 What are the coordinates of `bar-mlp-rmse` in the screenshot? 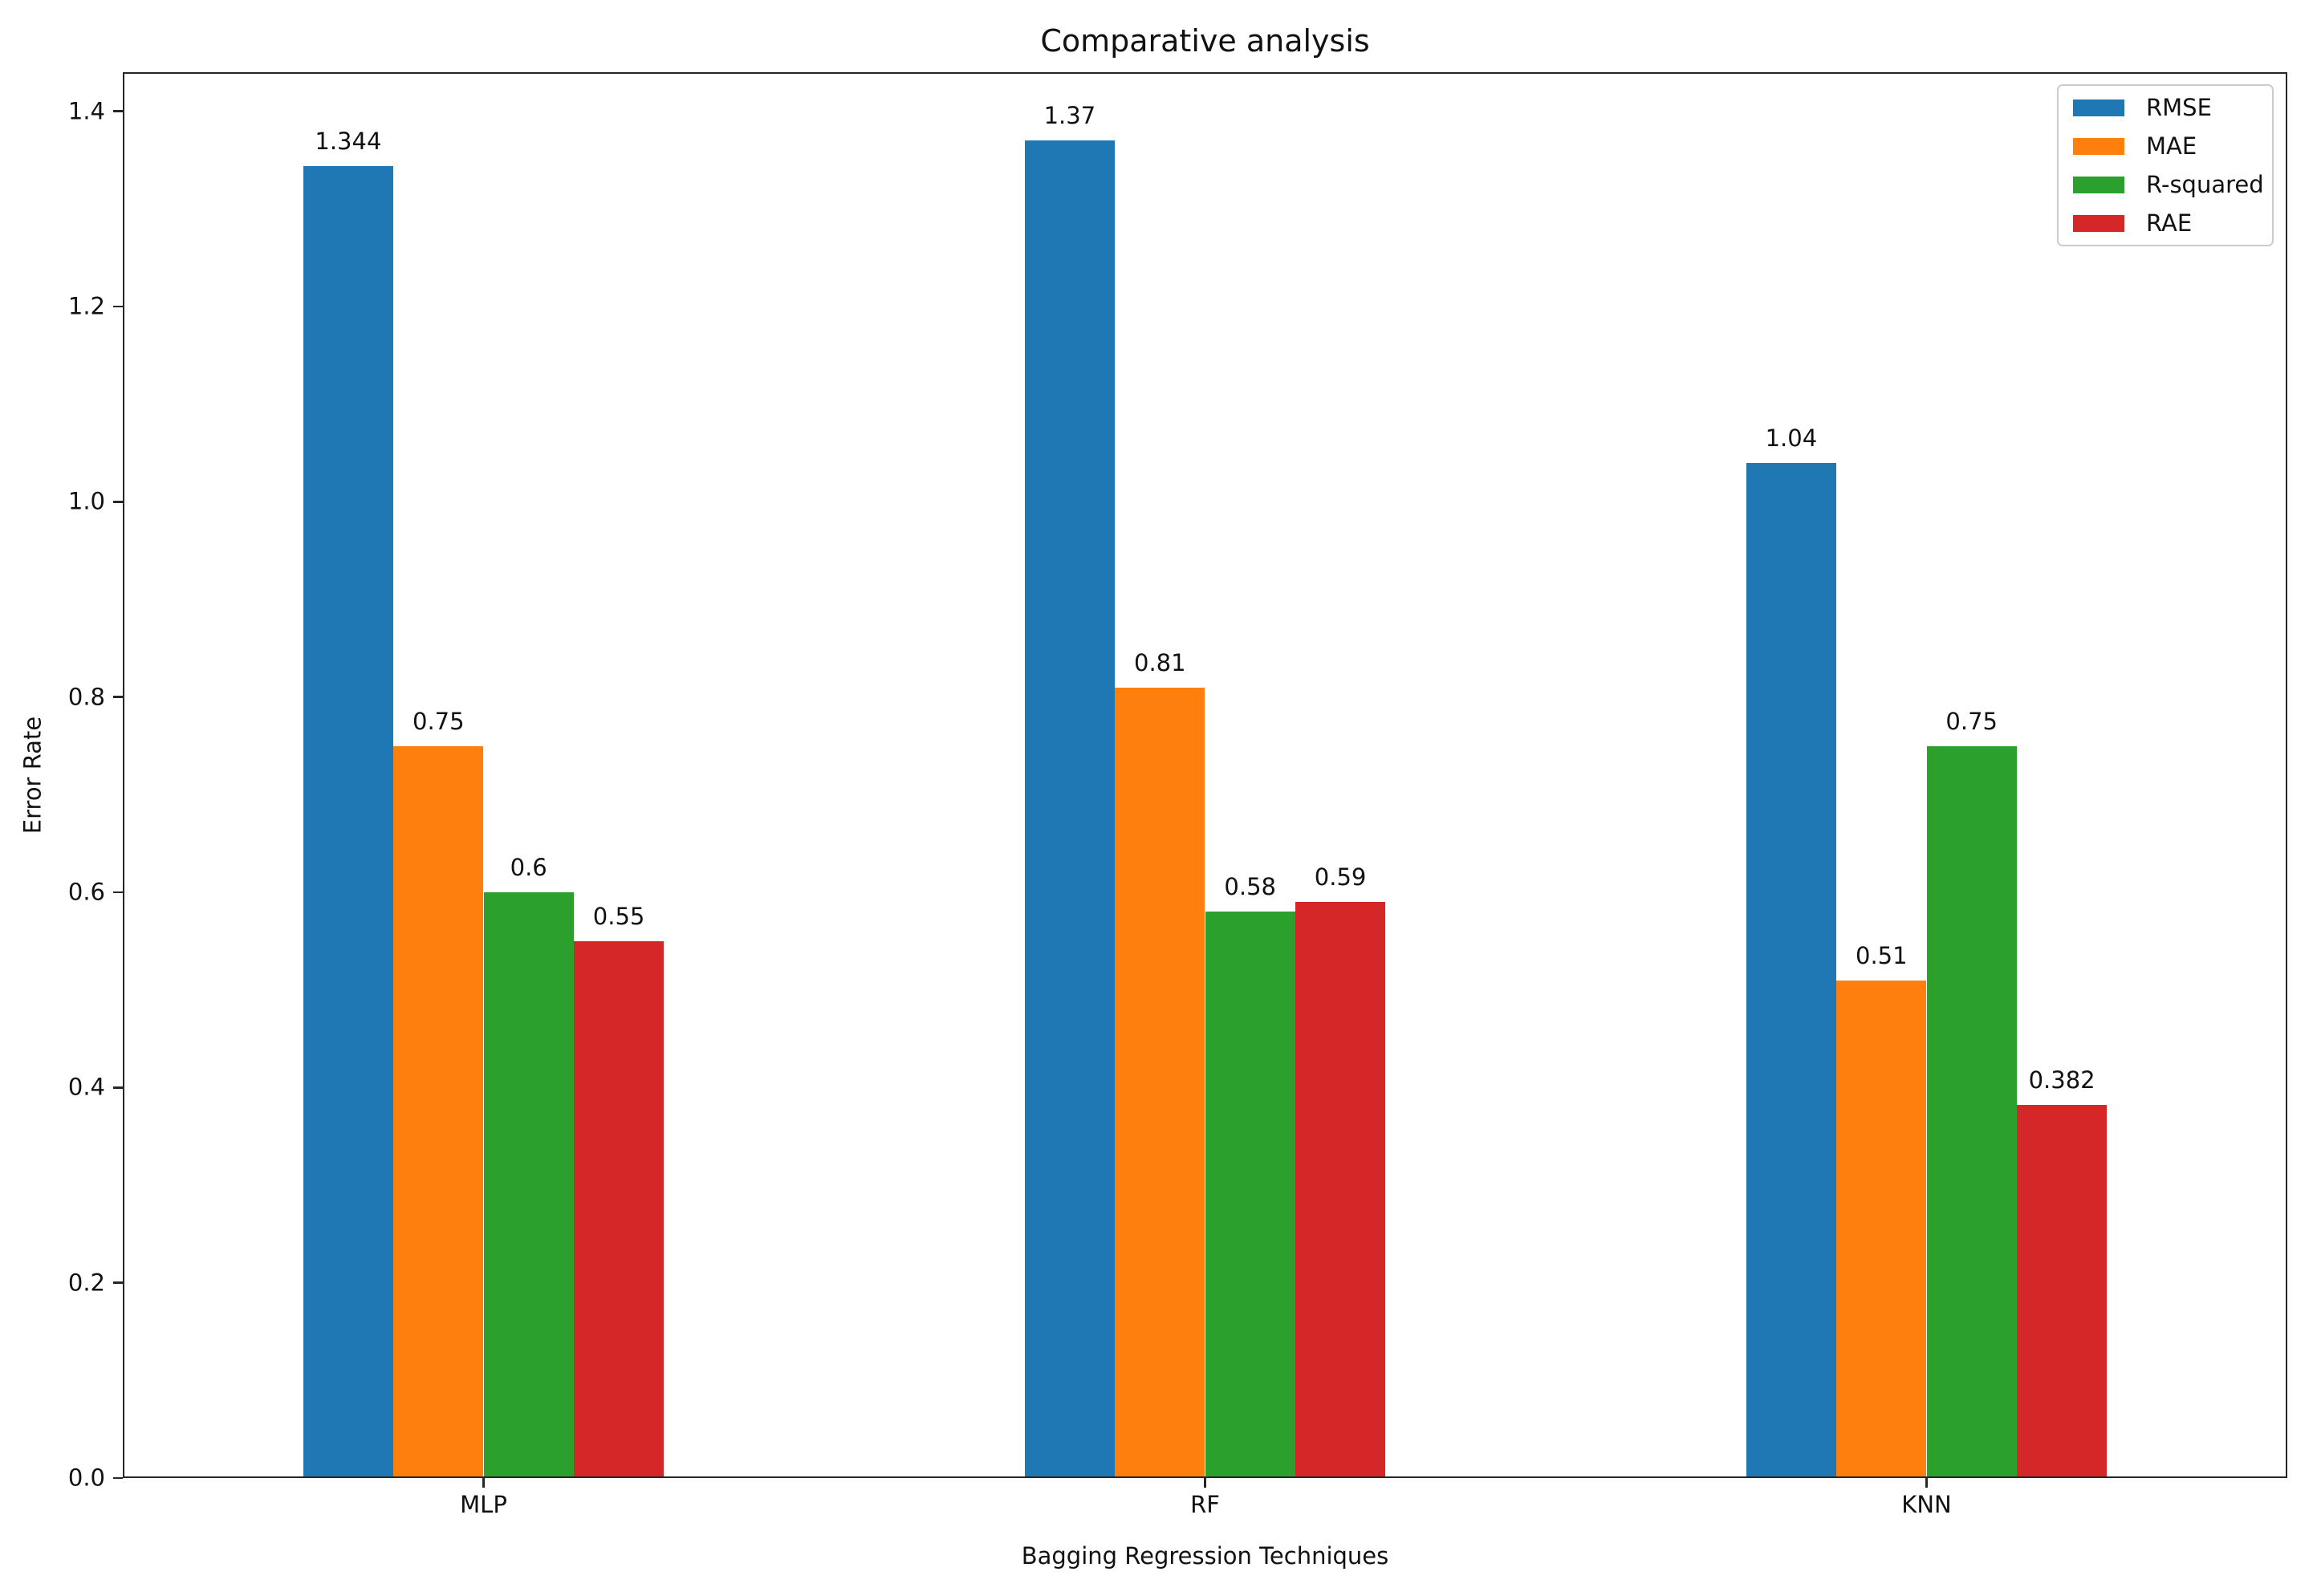 It's located at (348, 822).